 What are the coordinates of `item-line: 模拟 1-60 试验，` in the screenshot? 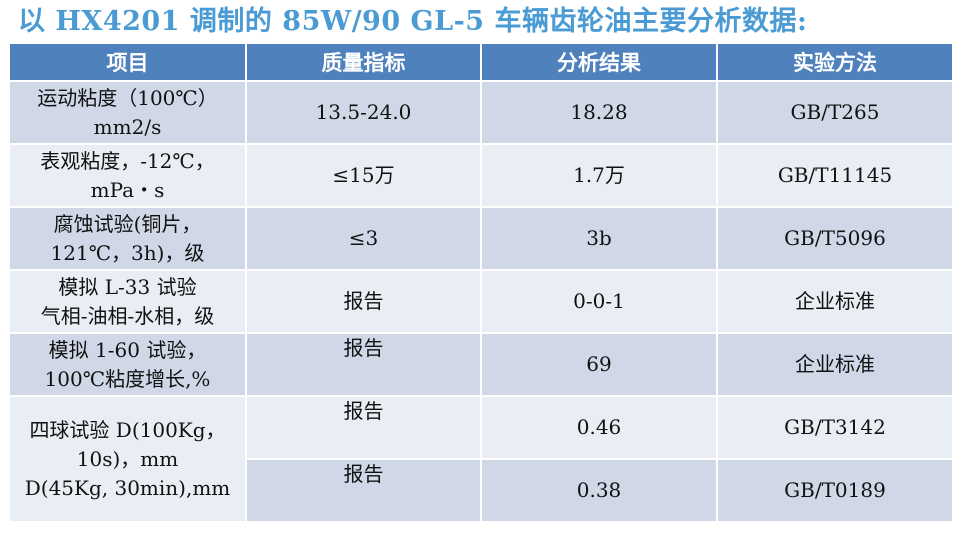 It's located at (127, 349).